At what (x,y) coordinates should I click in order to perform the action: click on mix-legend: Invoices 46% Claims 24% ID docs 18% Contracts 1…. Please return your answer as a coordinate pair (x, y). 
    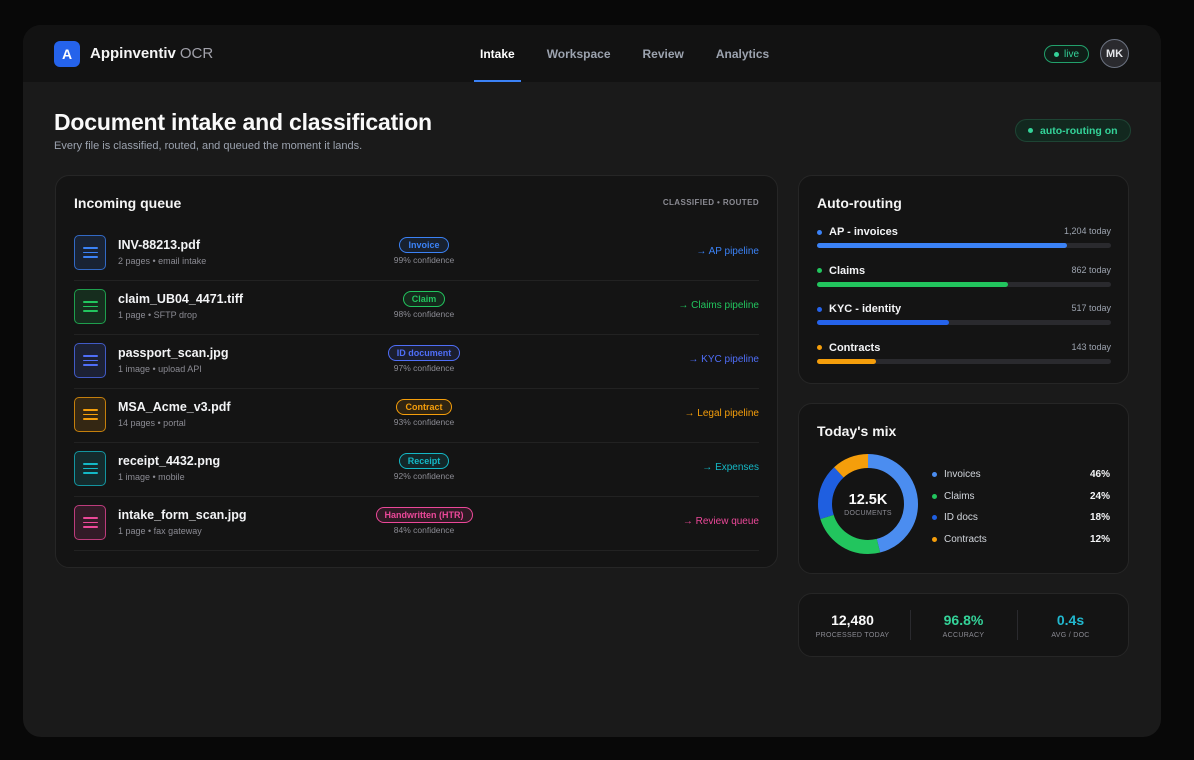
    Looking at the image, I should click on (1021, 507).